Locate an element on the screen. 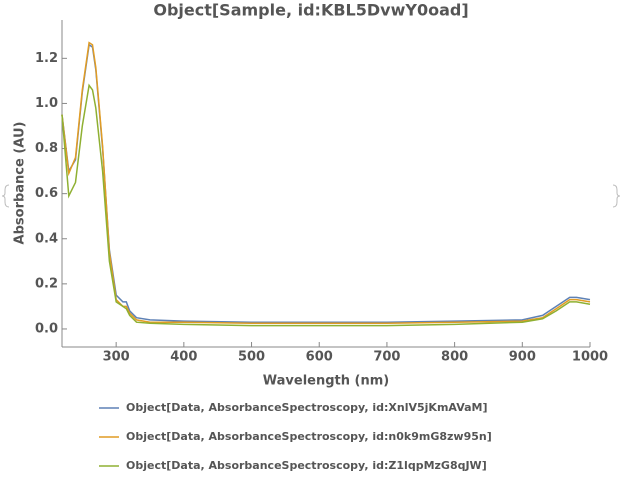  y-tick-label: 0.6 is located at coordinates (46, 193).